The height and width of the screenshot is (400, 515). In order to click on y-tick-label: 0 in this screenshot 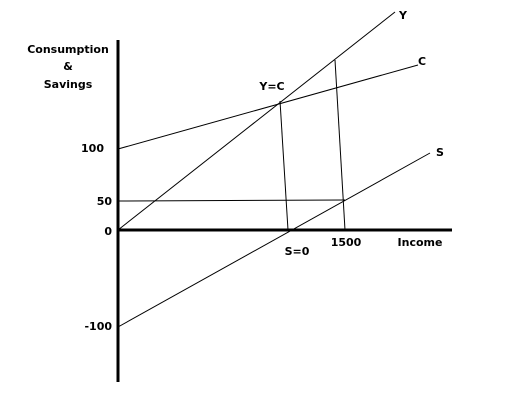, I will do `click(108, 231)`.